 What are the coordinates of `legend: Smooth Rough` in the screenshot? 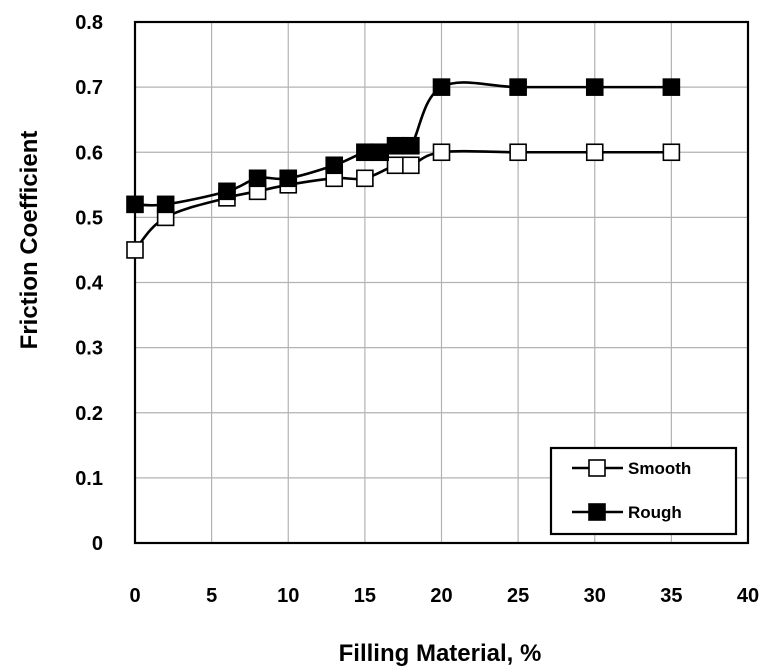 It's located at (643, 491).